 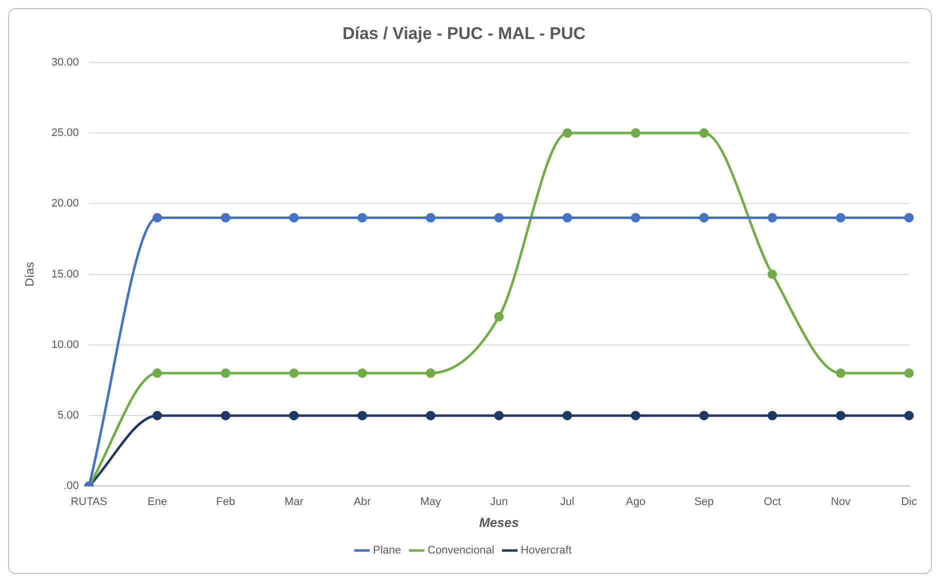 I want to click on x-tick-label: RUTAS, so click(x=89, y=502).